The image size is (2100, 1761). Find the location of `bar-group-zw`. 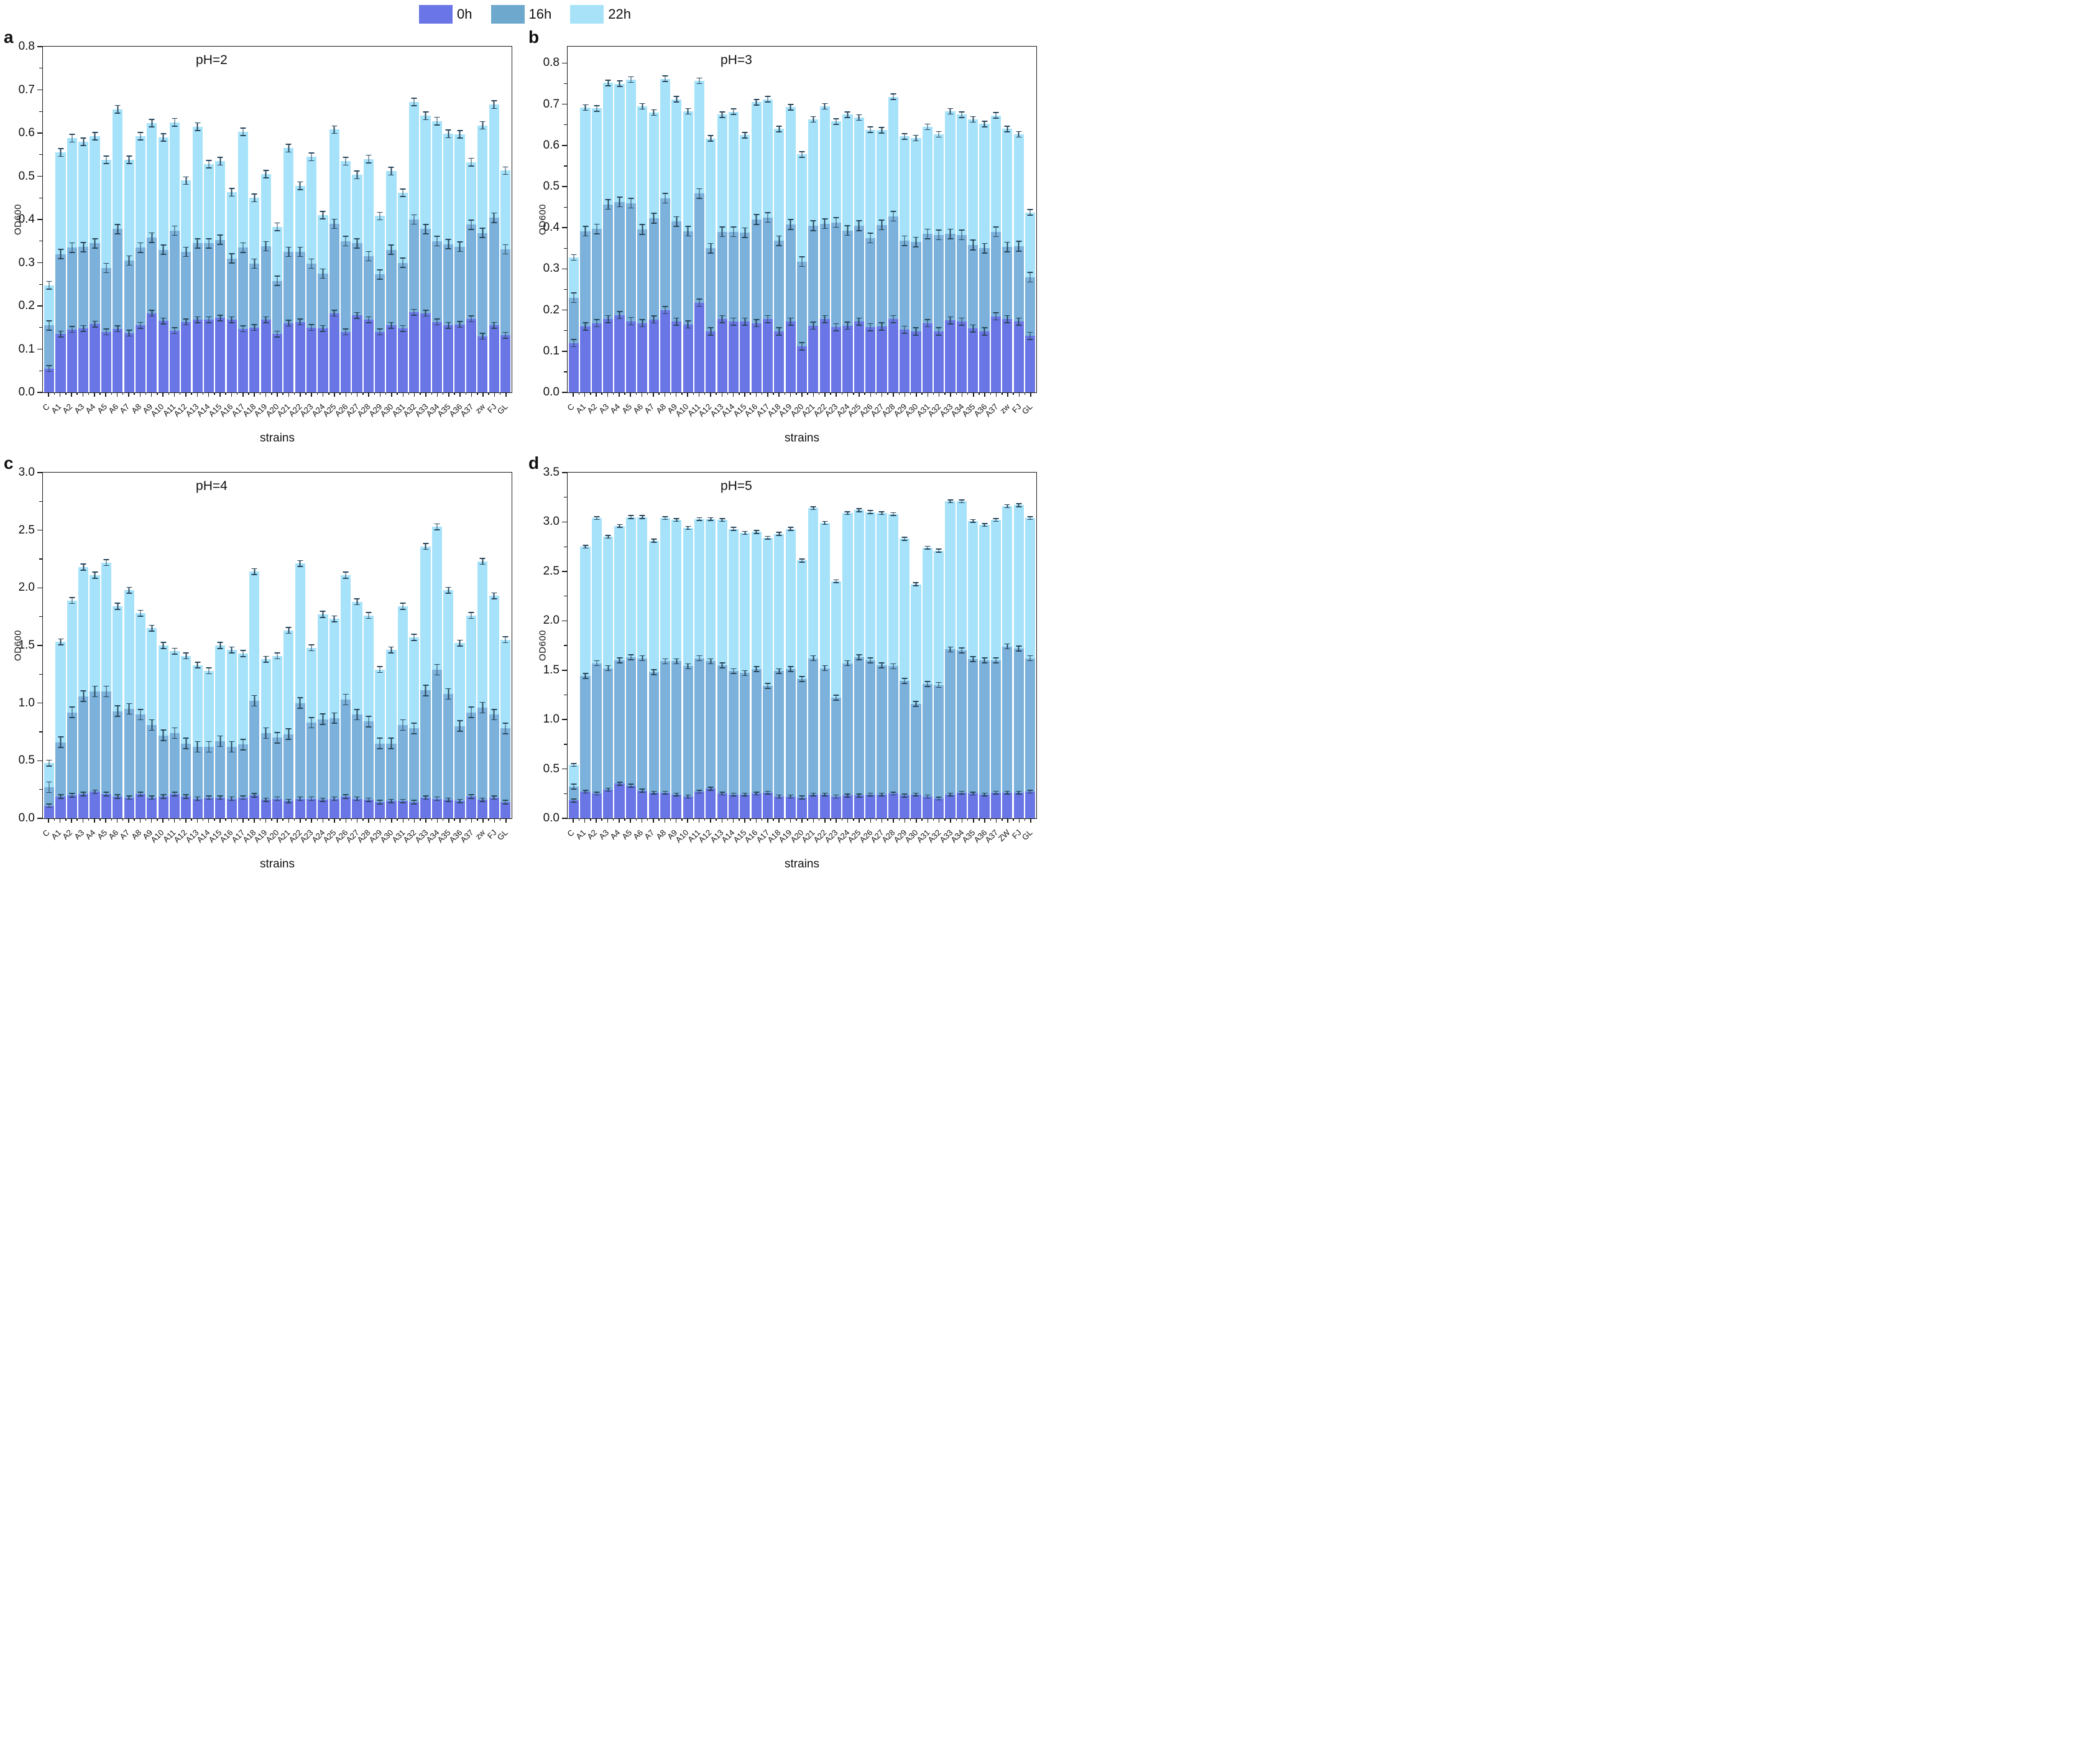

bar-group-zw is located at coordinates (482, 219).